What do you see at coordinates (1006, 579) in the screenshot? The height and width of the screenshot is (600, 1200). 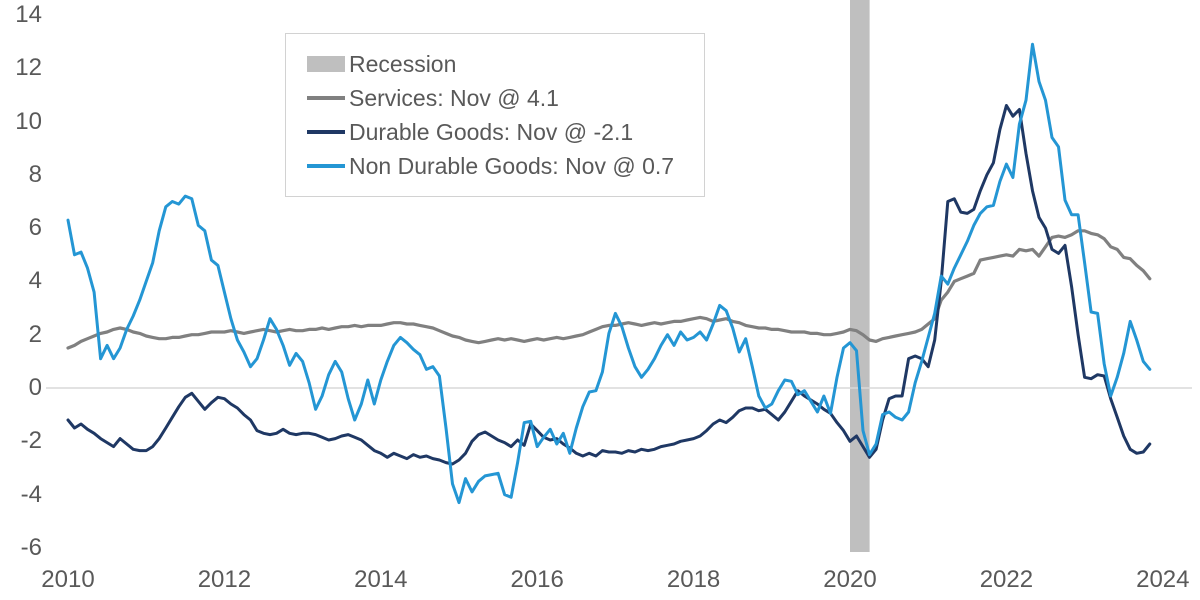 I see `x-tick-label: 2022` at bounding box center [1006, 579].